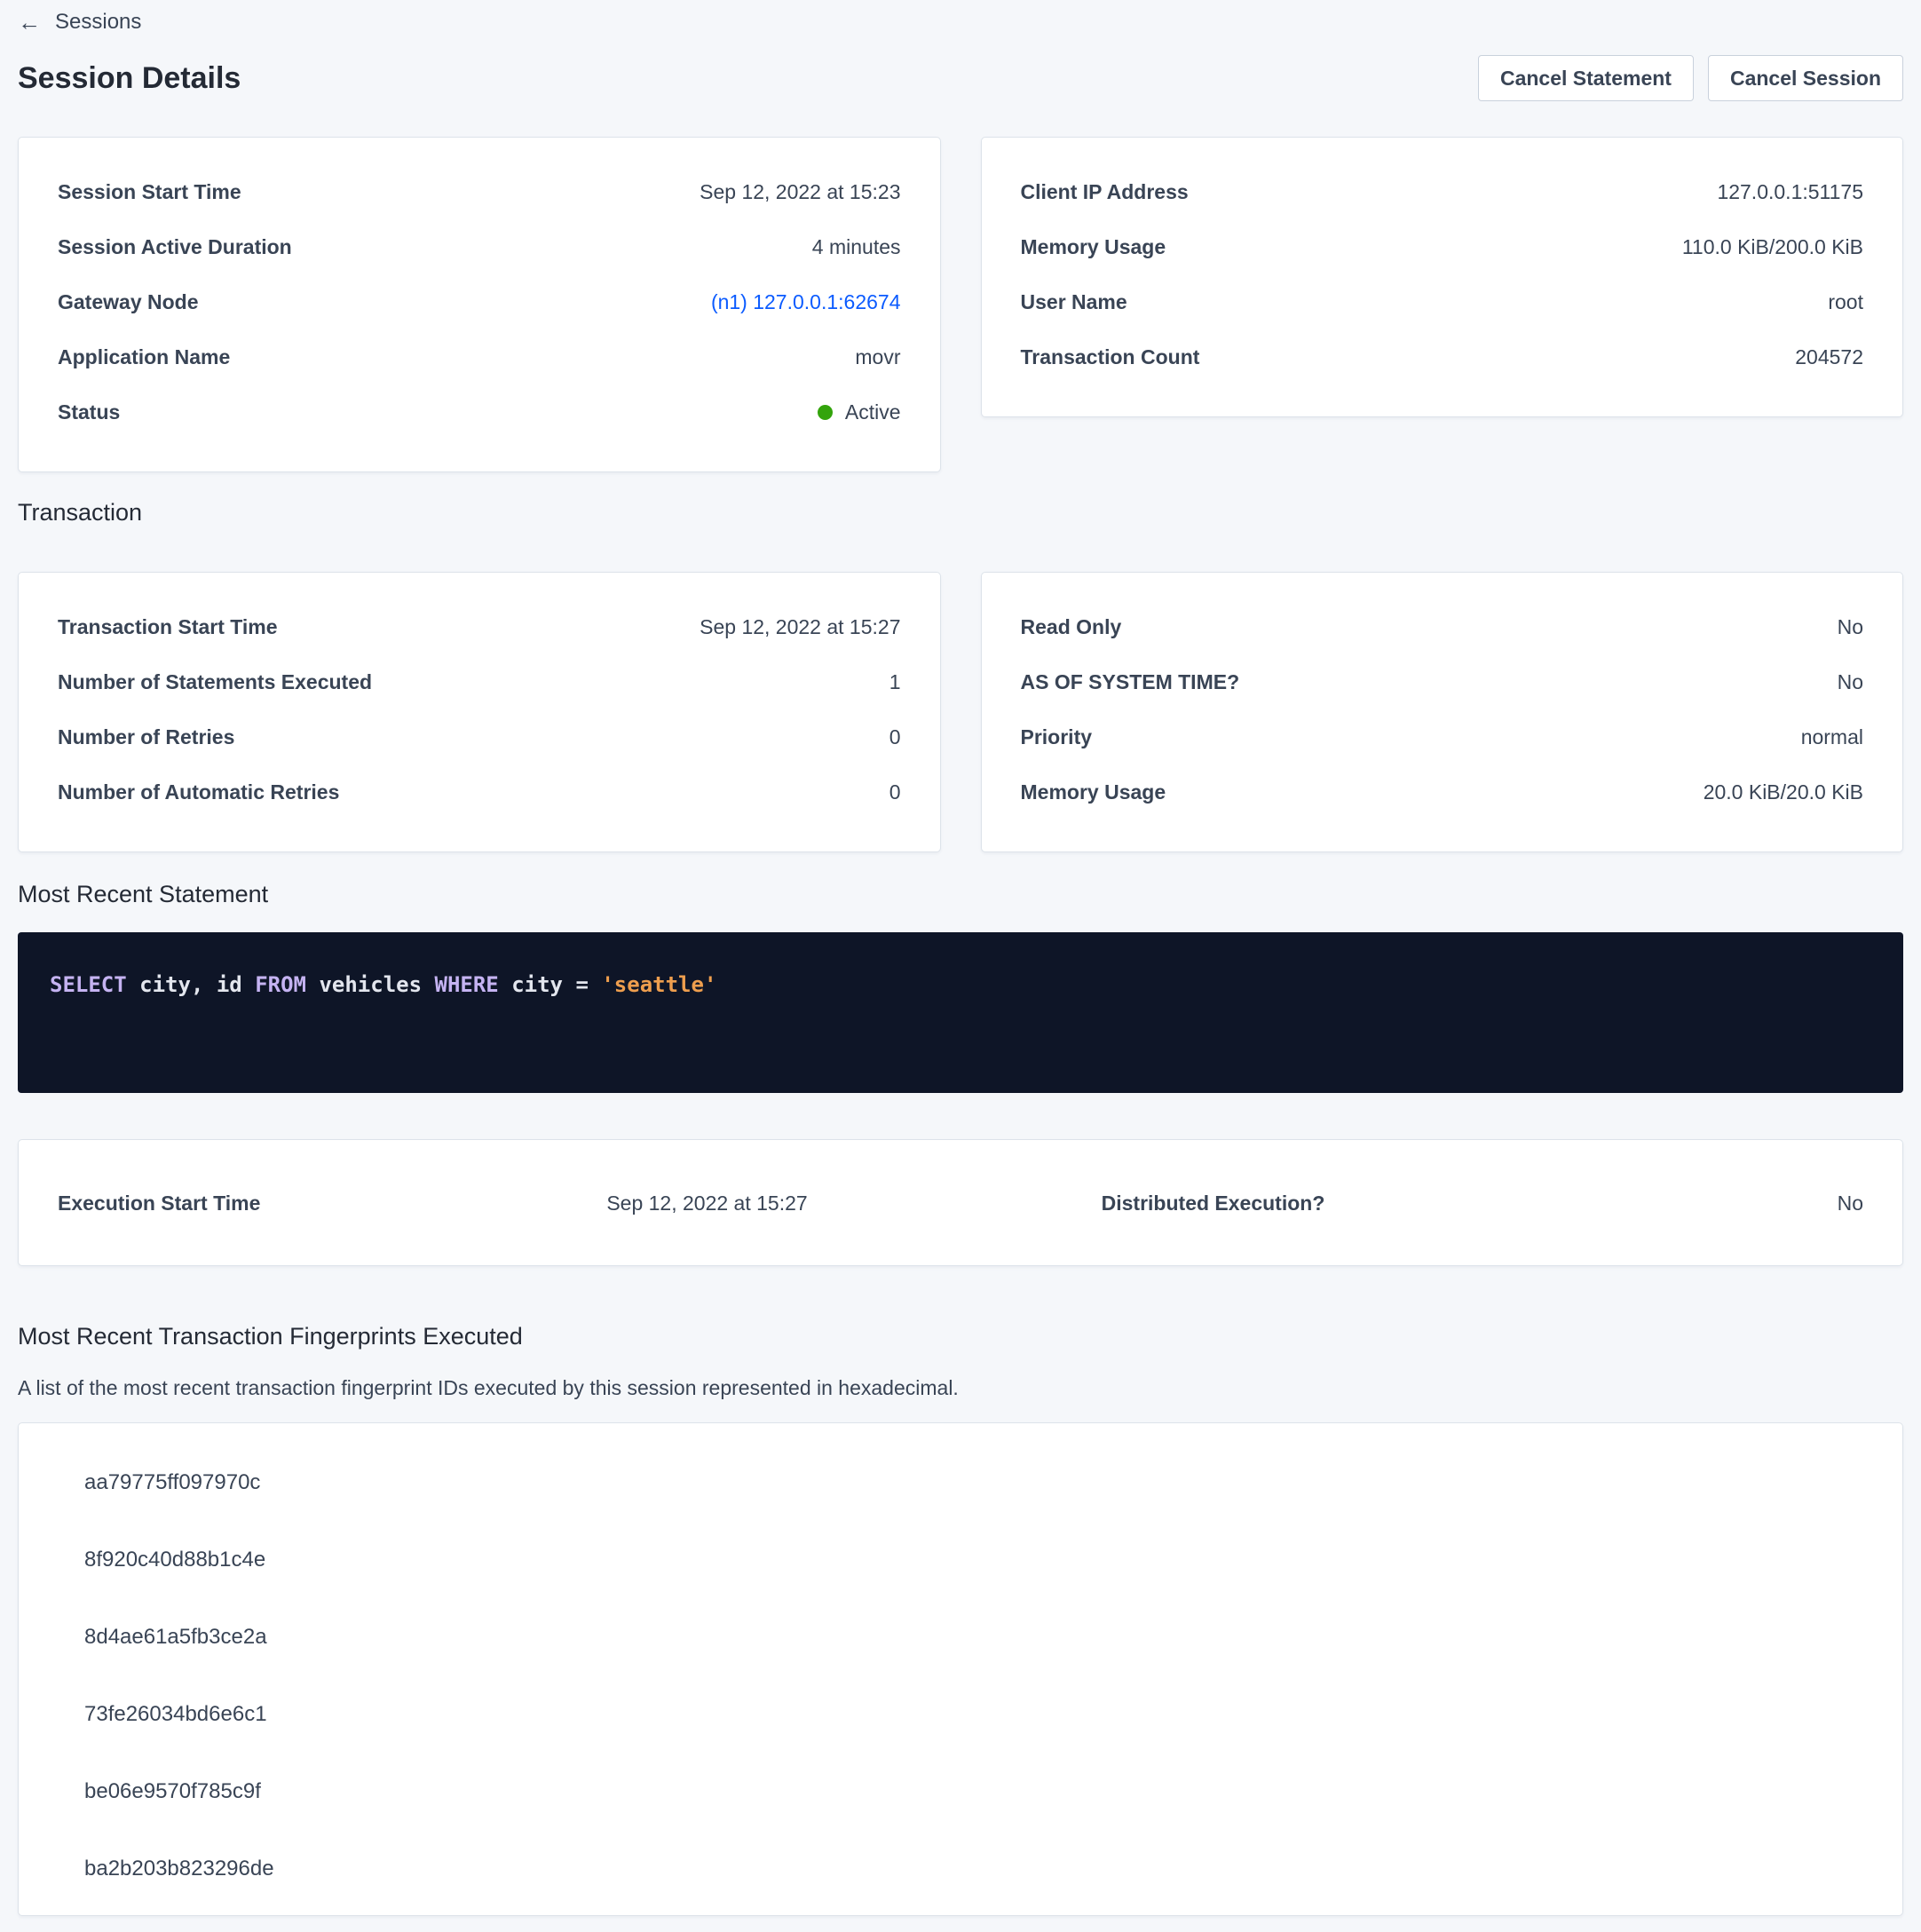  Describe the element at coordinates (149, 191) in the screenshot. I see `session-start-time-label: Session Start Time` at that location.